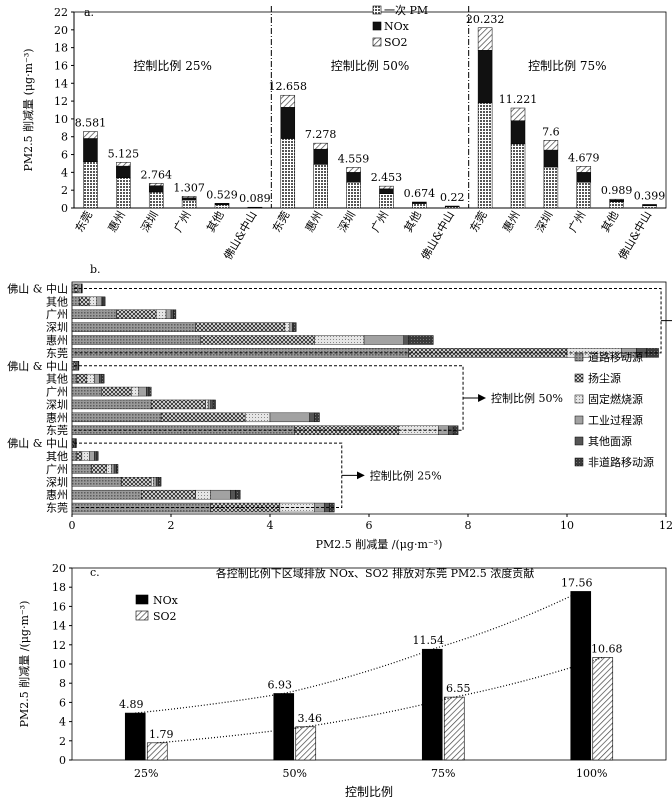 This screenshot has height=800, width=672. I want to click on c-y-tick-label: 10, so click(59, 664).